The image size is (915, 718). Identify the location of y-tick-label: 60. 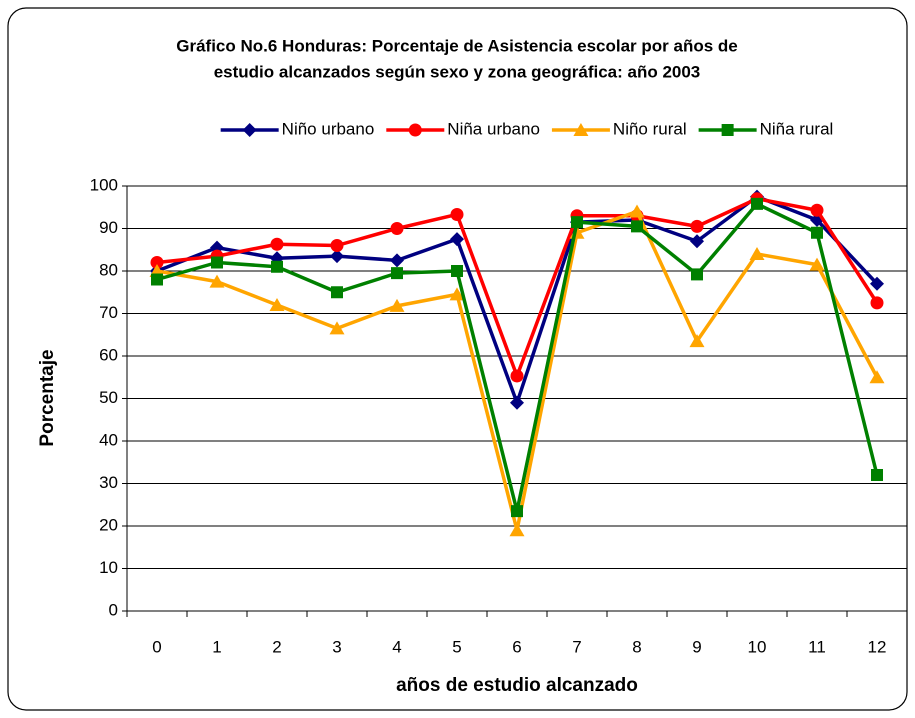
(108, 354).